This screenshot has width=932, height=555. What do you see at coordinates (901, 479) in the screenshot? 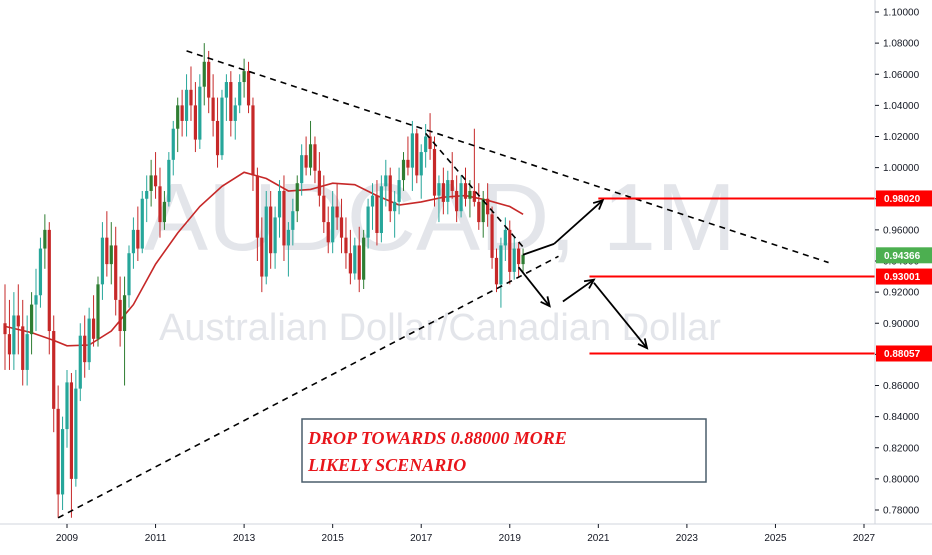
I see `price-tick-label: 0.80000` at bounding box center [901, 479].